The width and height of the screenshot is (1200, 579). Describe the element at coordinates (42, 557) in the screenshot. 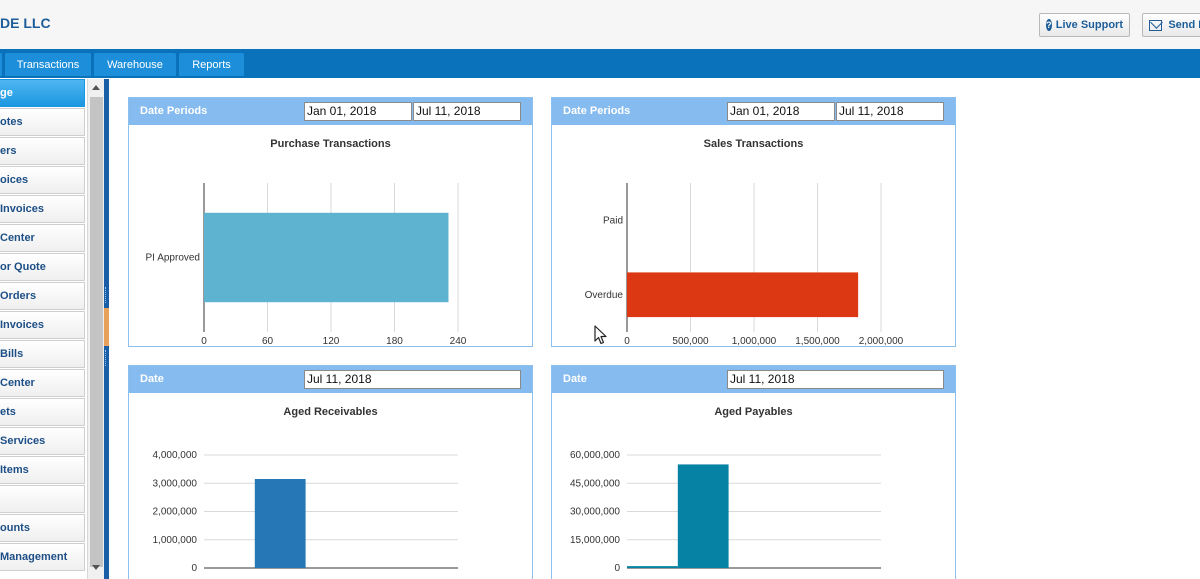

I see `sidebar-item-management: Management` at that location.